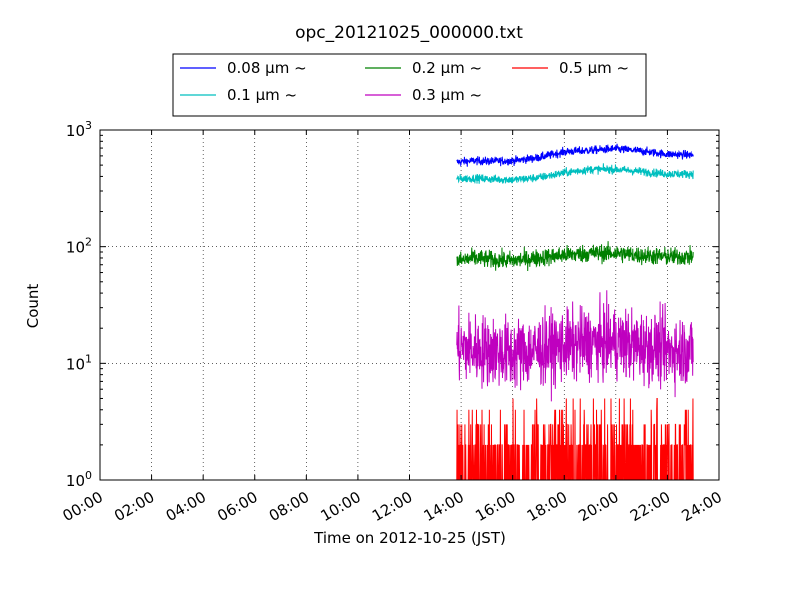 Image resolution: width=800 pixels, height=600 pixels. What do you see at coordinates (267, 68) in the screenshot?
I see `legend-label-0: 0.08 μm ~` at bounding box center [267, 68].